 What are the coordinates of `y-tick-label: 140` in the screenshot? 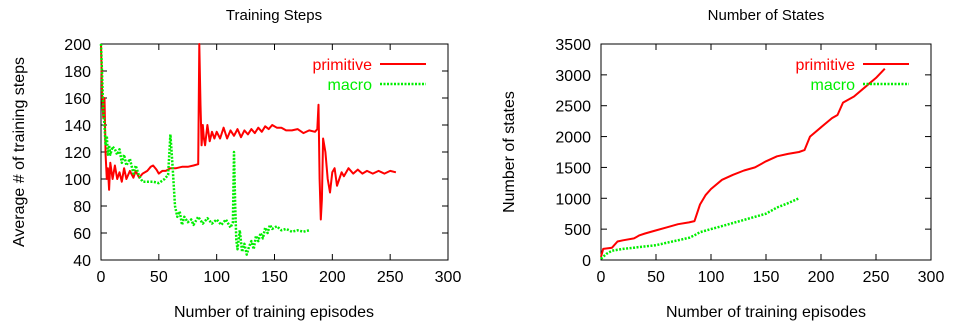 It's located at (77, 126).